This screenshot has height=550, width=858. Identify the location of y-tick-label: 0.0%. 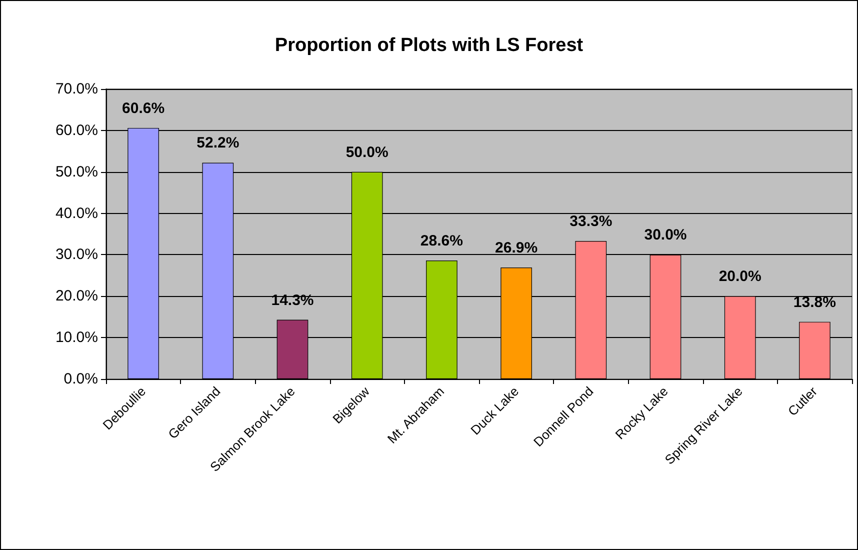
(81, 379).